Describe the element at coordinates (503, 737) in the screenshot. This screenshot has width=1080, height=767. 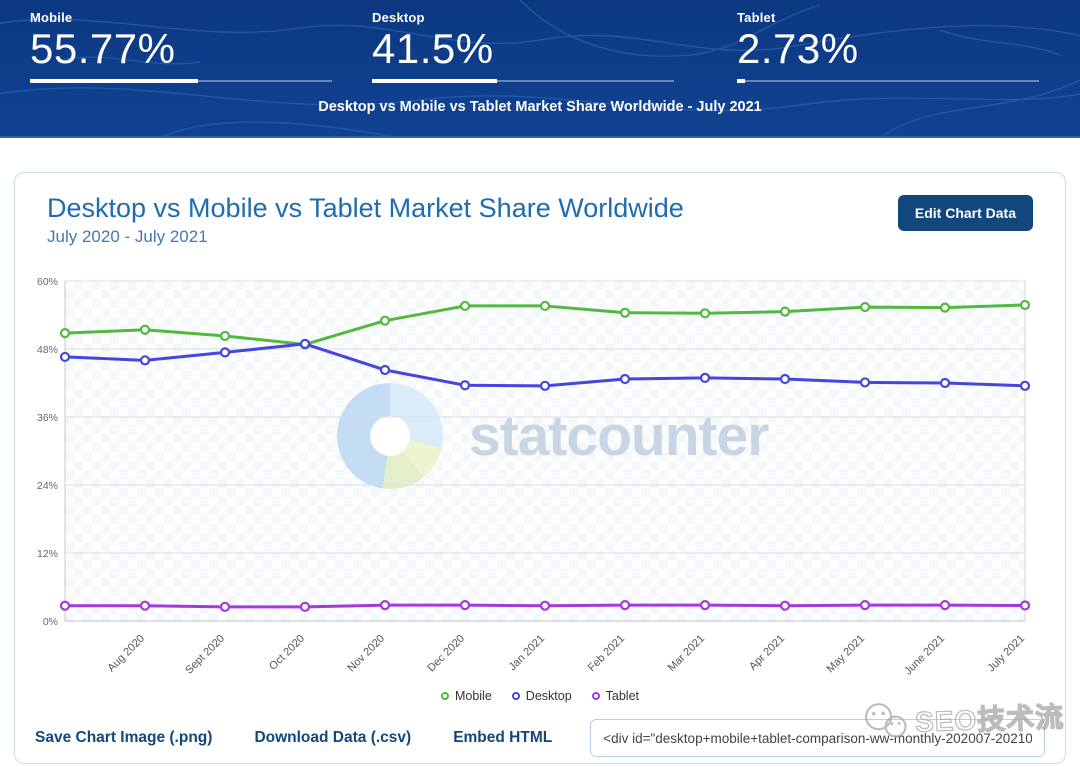
I see `embed-html-link: Embed HTML` at that location.